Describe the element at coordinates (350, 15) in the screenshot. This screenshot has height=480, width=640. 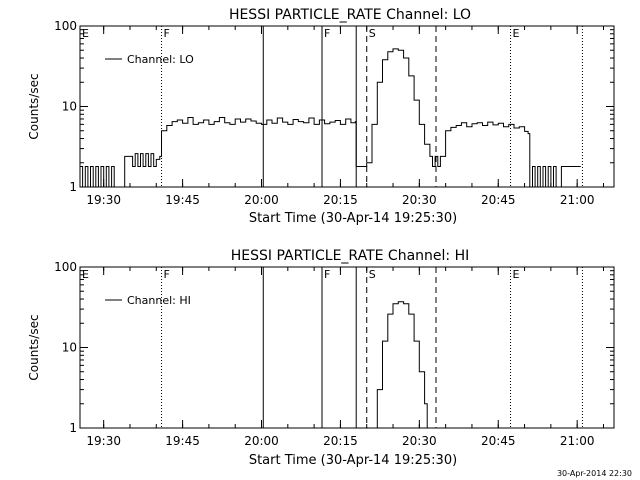
I see `chart-title: HESSI PARTICLE_RATE Channel: LO` at that location.